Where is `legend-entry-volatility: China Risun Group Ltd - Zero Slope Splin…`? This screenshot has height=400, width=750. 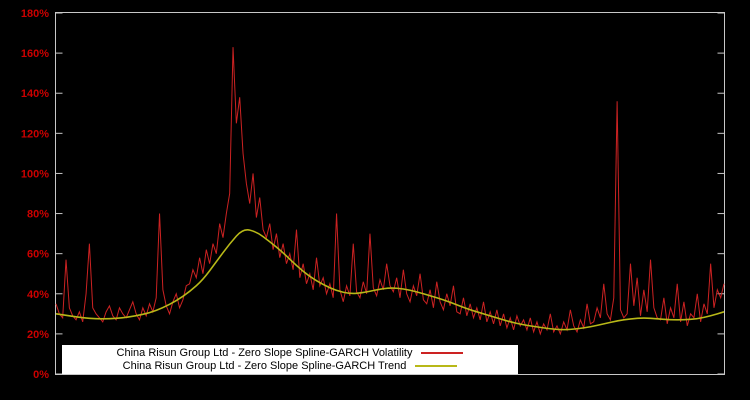 legend-entry-volatility: China Risun Group Ltd - Zero Slope Splin… is located at coordinates (290, 352).